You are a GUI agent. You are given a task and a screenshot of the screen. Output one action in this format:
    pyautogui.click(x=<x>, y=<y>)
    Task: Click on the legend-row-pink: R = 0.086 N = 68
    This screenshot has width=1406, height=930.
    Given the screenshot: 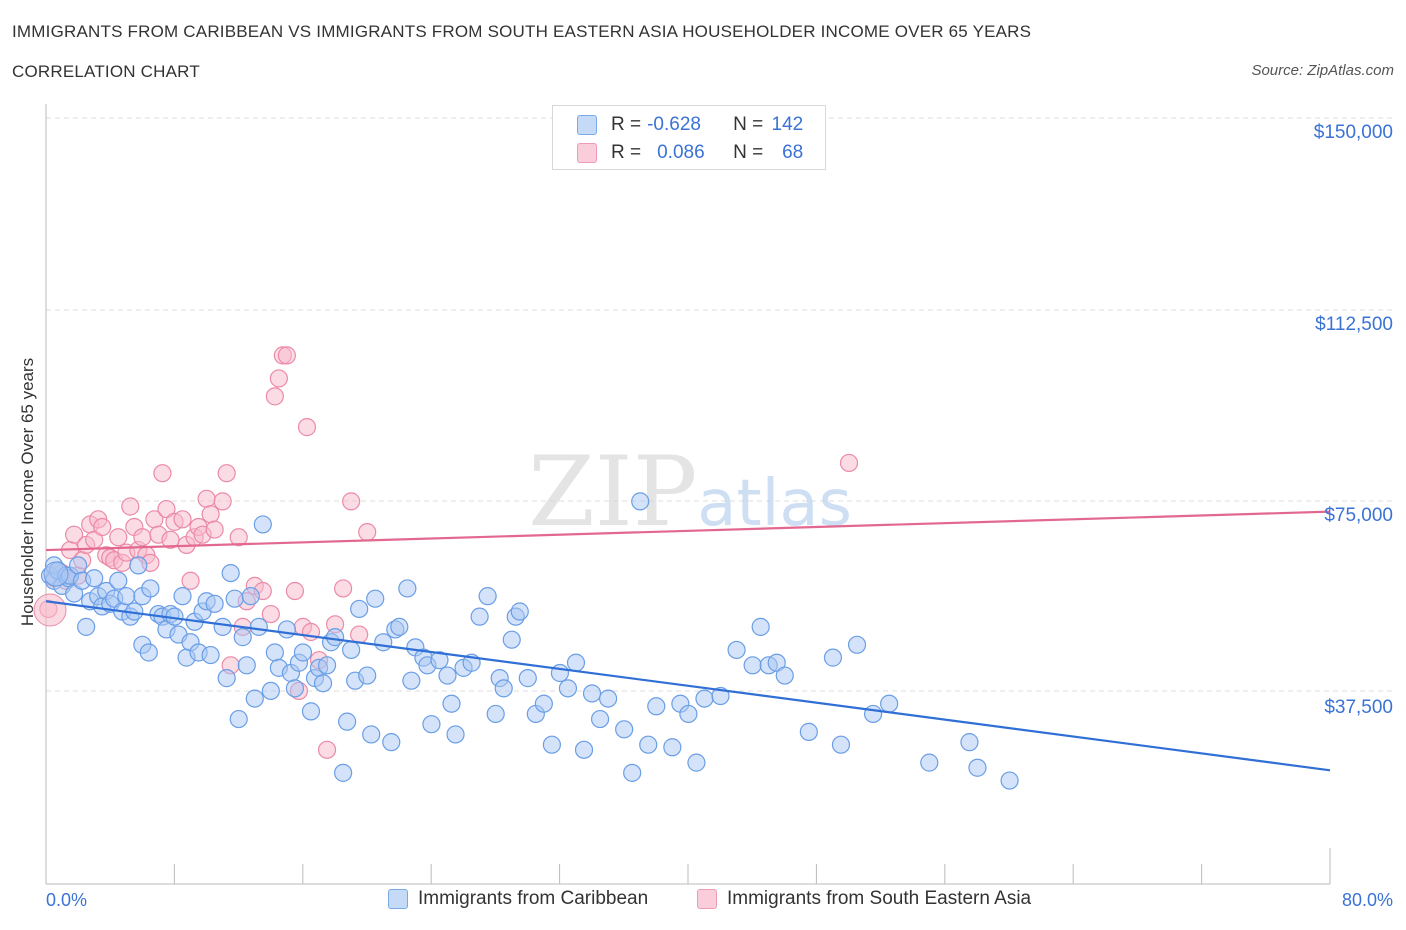 What is the action you would take?
    pyautogui.click(x=690, y=153)
    